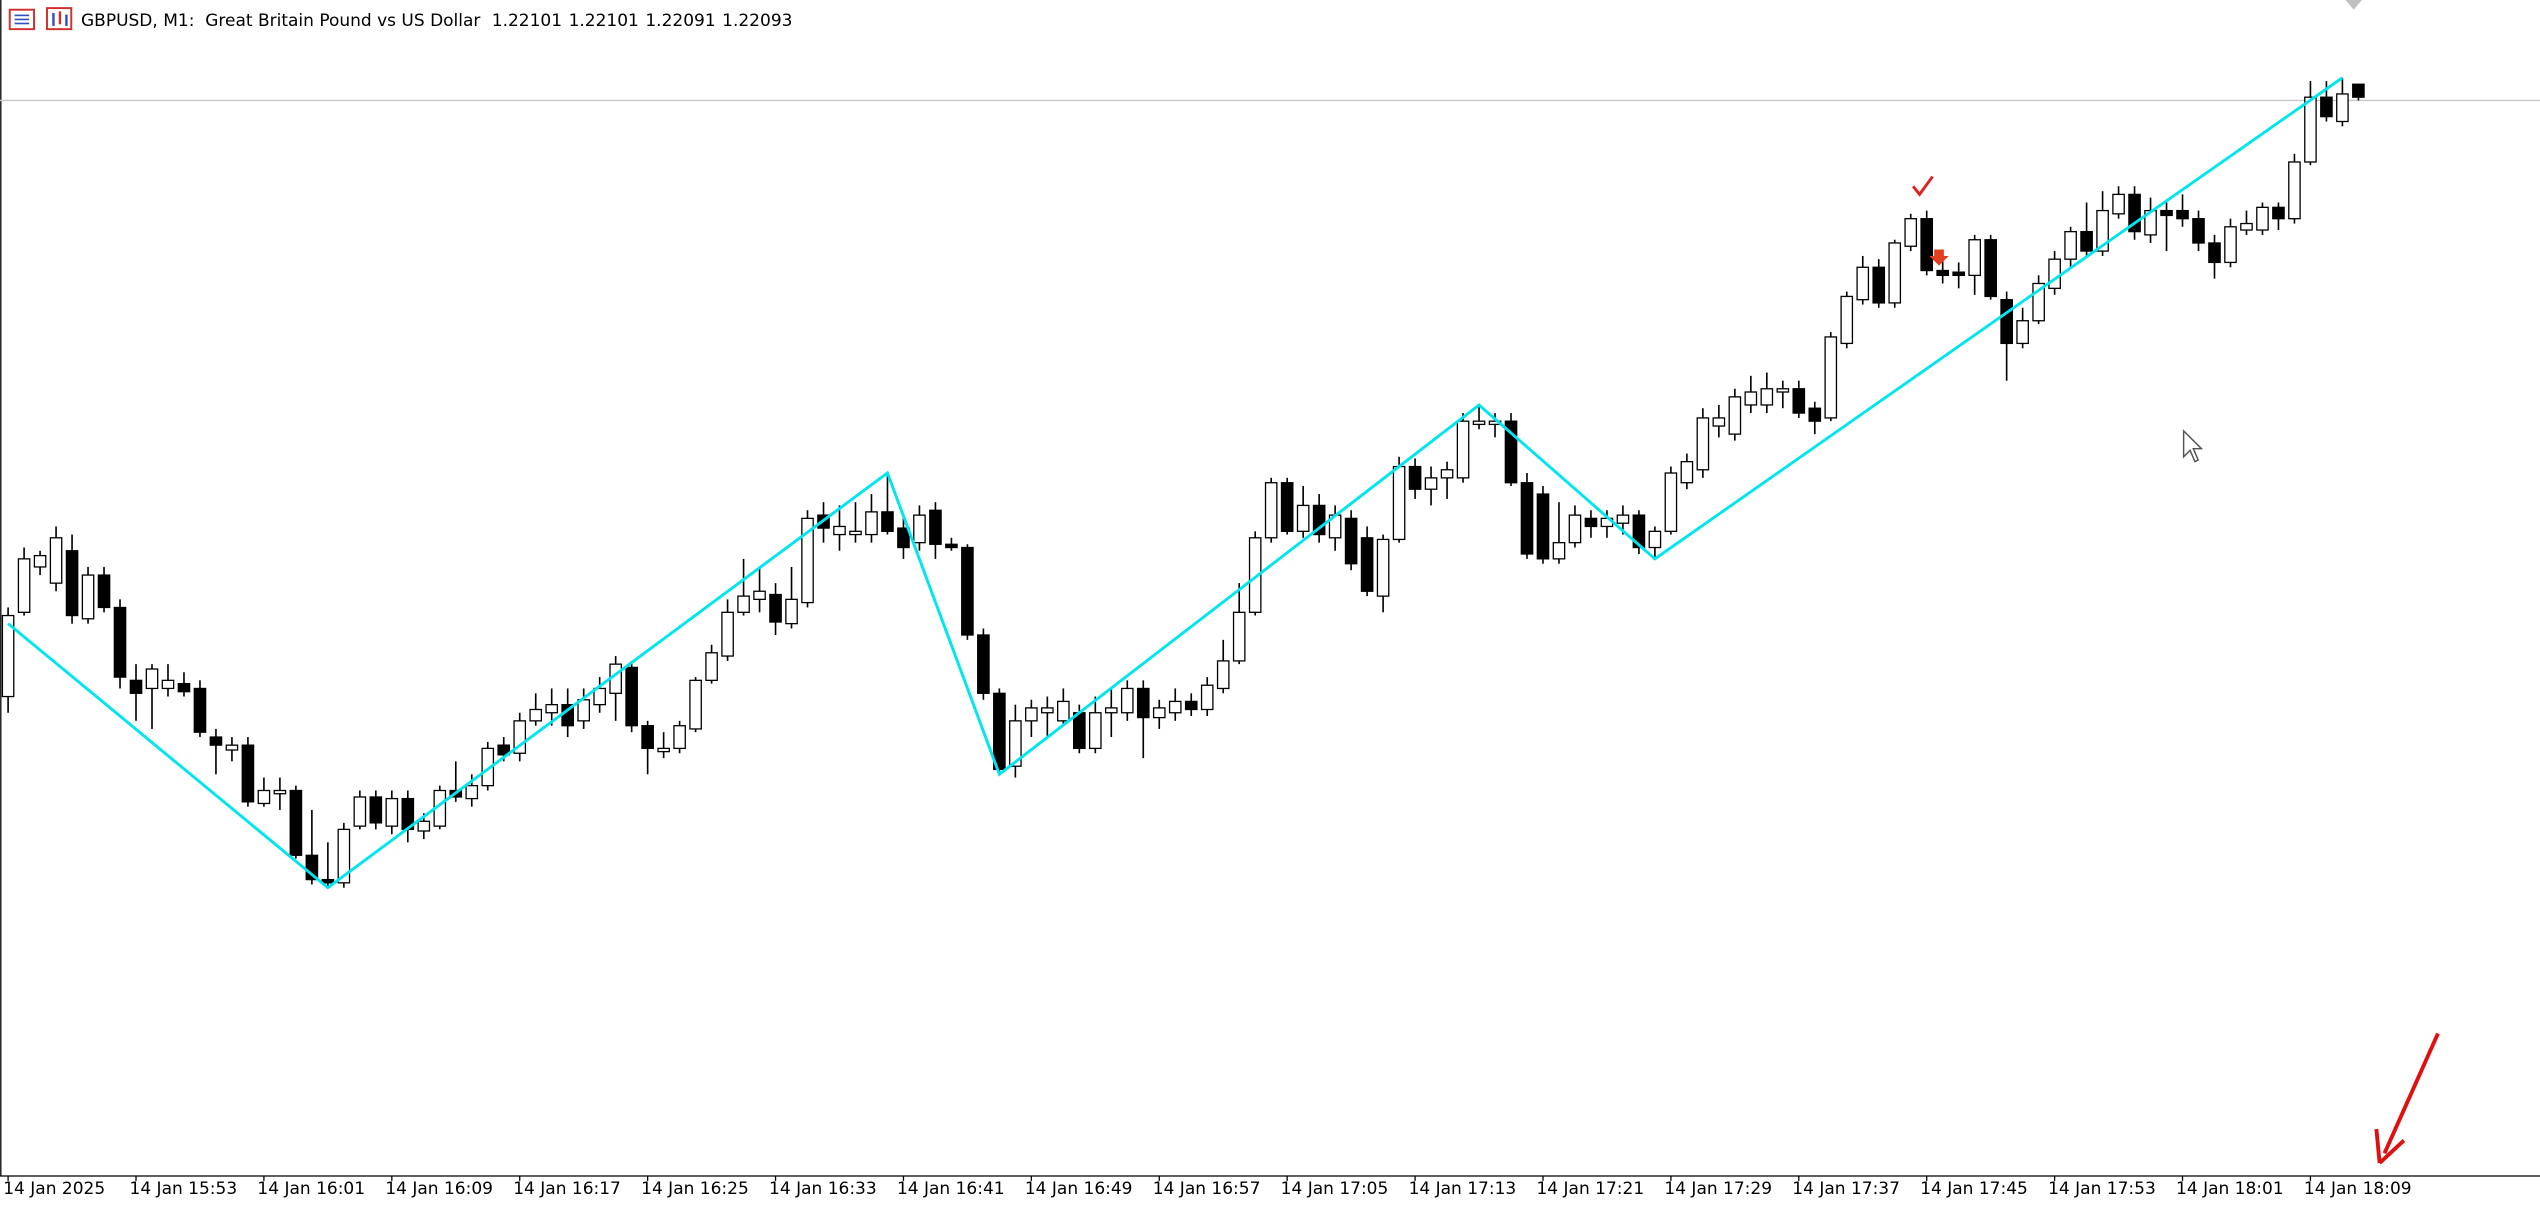 This screenshot has width=2540, height=1206. What do you see at coordinates (2102, 1189) in the screenshot?
I see `time-label: 14 Jan 17:53` at bounding box center [2102, 1189].